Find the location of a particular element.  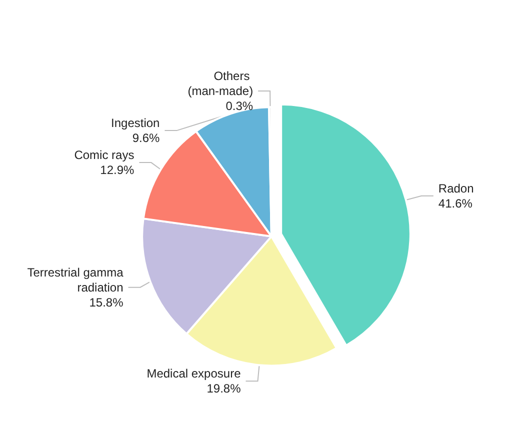

data-label: 41.6% is located at coordinates (455, 203).